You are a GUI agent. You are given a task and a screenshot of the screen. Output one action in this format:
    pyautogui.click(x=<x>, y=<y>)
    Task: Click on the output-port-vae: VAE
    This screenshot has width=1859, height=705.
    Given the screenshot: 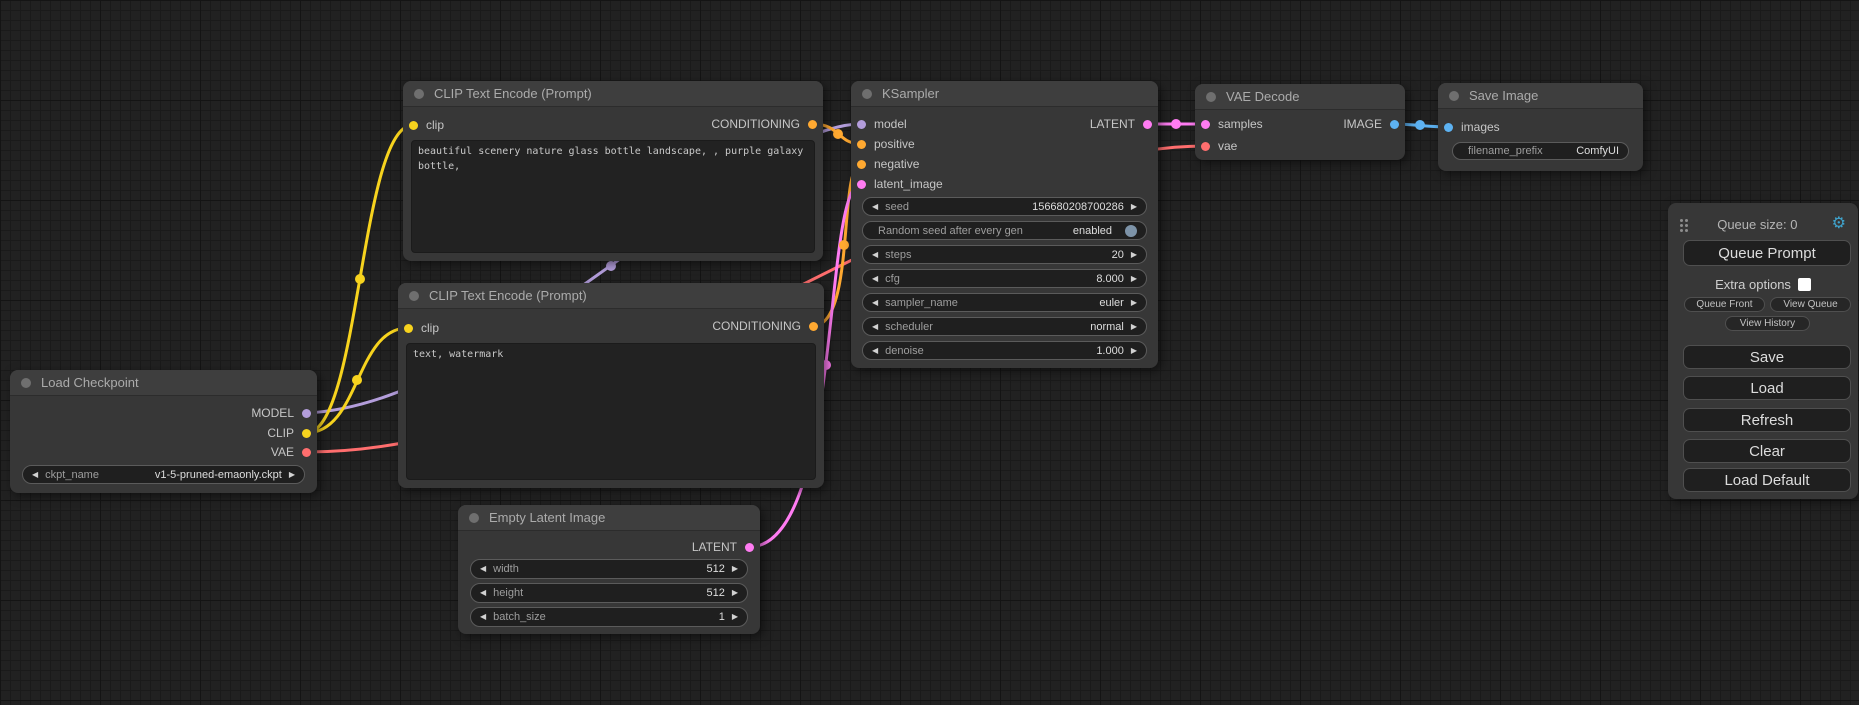 What is the action you would take?
    pyautogui.click(x=291, y=452)
    